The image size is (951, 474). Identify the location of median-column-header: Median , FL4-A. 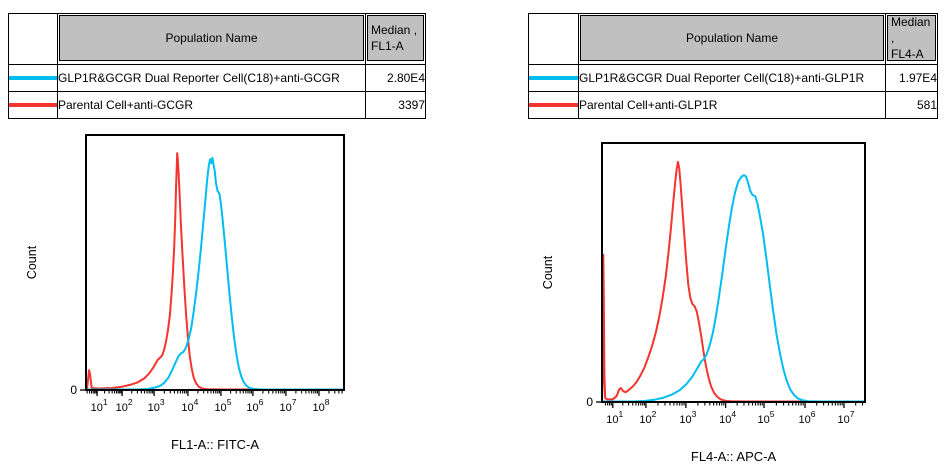
(911, 39).